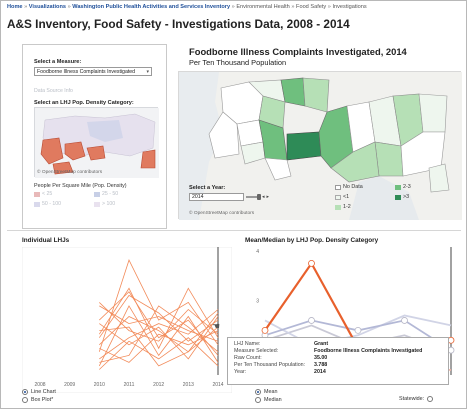 The height and width of the screenshot is (409, 467). Describe the element at coordinates (43, 194) in the screenshot. I see `density-legend-item: < 25` at that location.